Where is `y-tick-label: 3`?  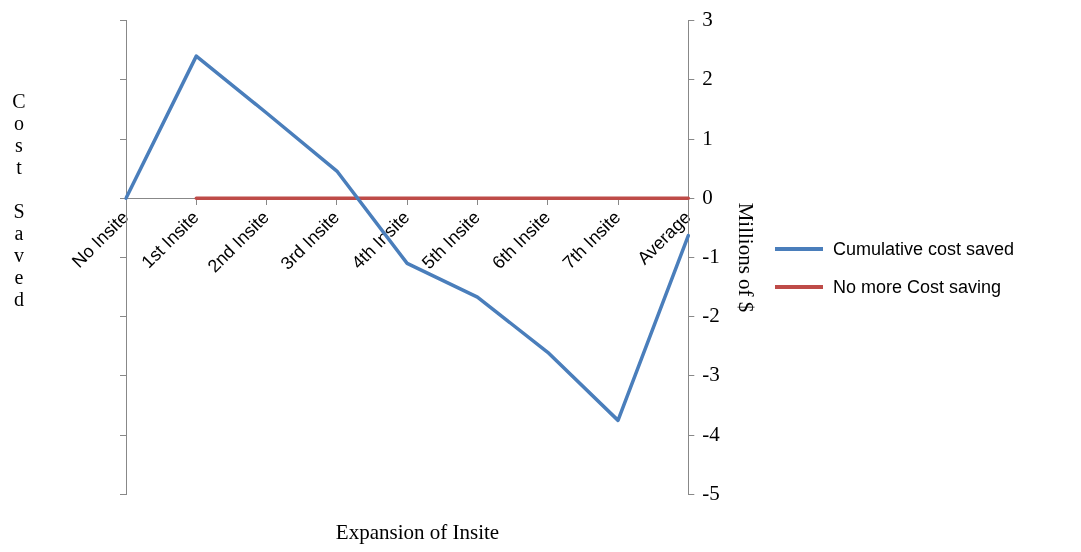
y-tick-label: 3 is located at coordinates (707, 19).